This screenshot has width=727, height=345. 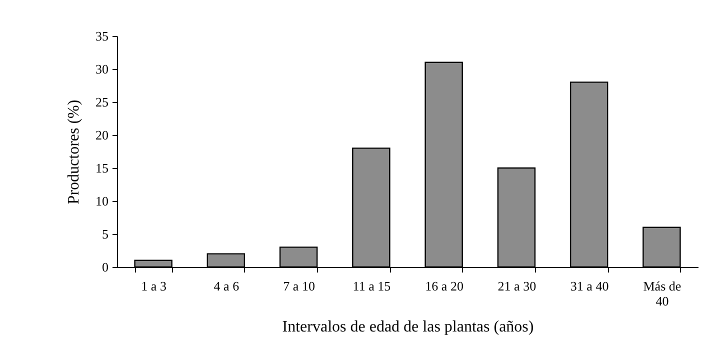 I want to click on x-tick-label: 1 a 3, so click(x=153, y=286).